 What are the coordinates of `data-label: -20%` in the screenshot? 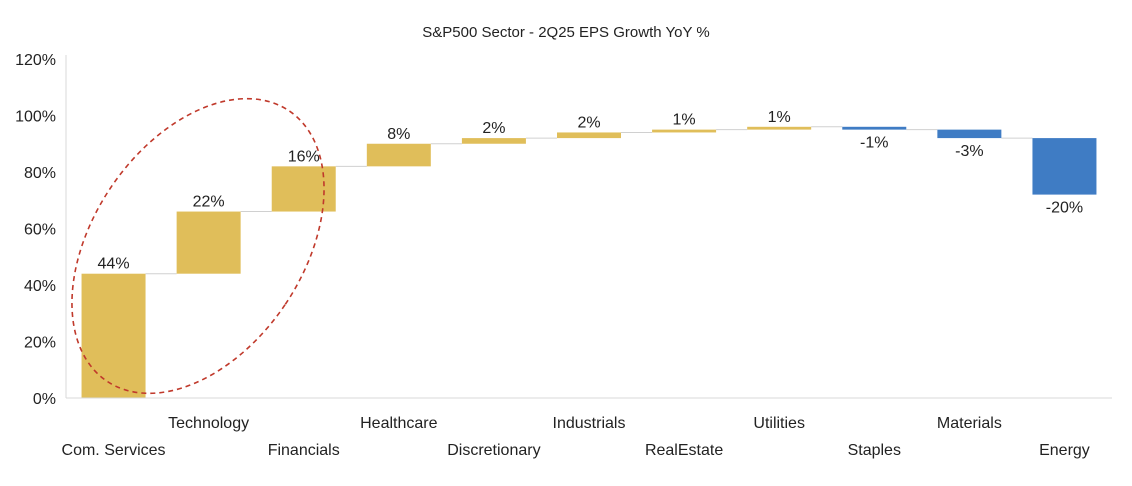 It's located at (1064, 208).